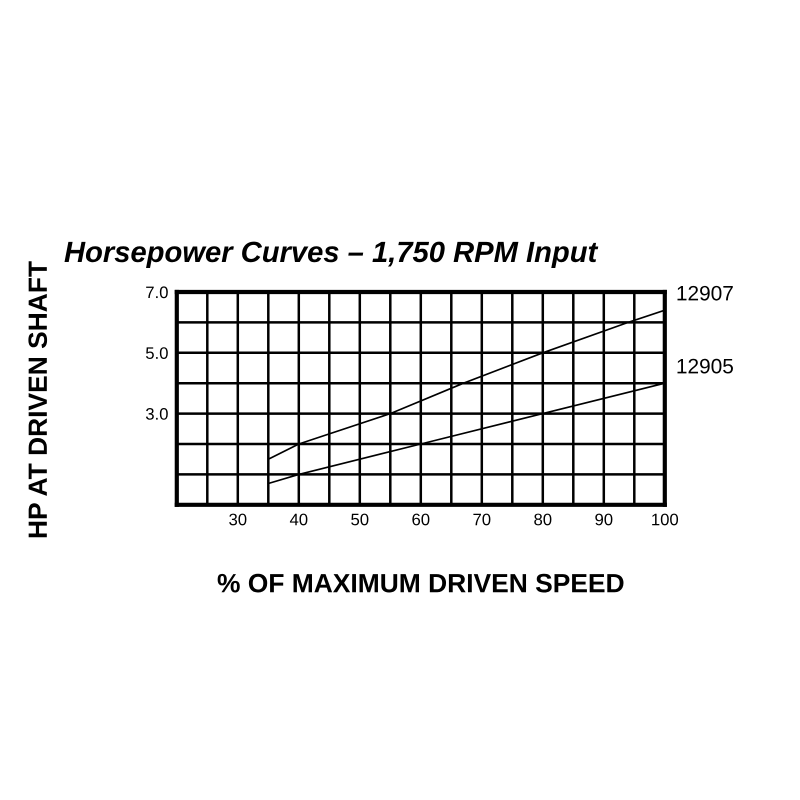 The width and height of the screenshot is (800, 800). What do you see at coordinates (38, 399) in the screenshot?
I see `y-axis-title: HP AT DRIVEN SHAFT` at bounding box center [38, 399].